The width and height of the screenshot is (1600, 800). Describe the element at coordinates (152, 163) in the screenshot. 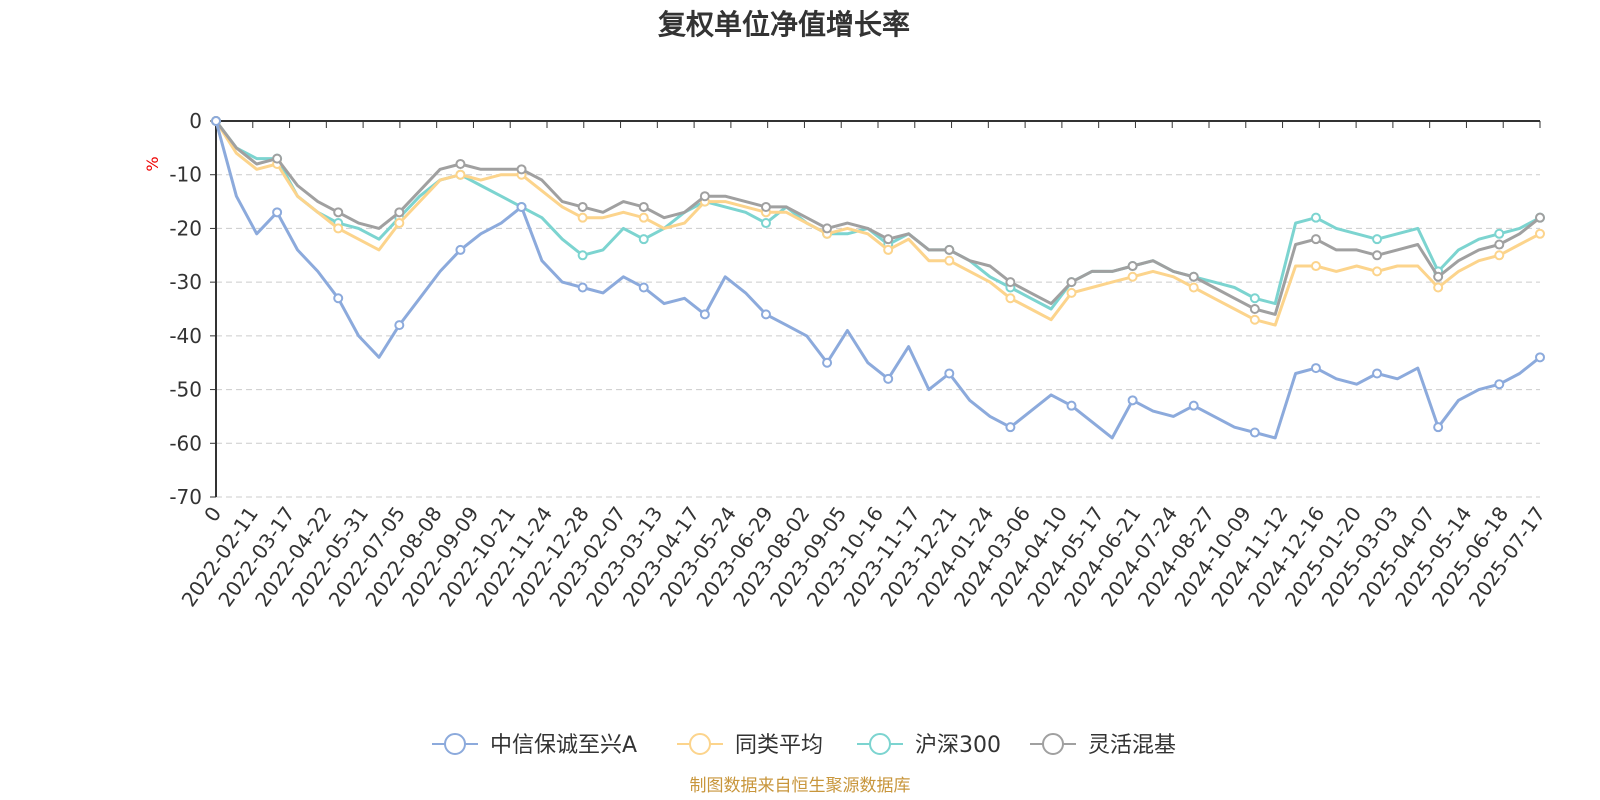

I see `y-axis-unit: %` at that location.